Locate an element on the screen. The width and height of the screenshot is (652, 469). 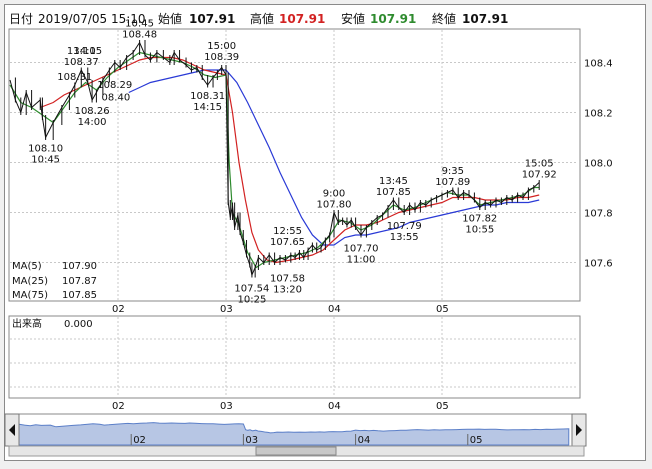
legend-ma75-value: 107.85 is located at coordinates (79, 295).